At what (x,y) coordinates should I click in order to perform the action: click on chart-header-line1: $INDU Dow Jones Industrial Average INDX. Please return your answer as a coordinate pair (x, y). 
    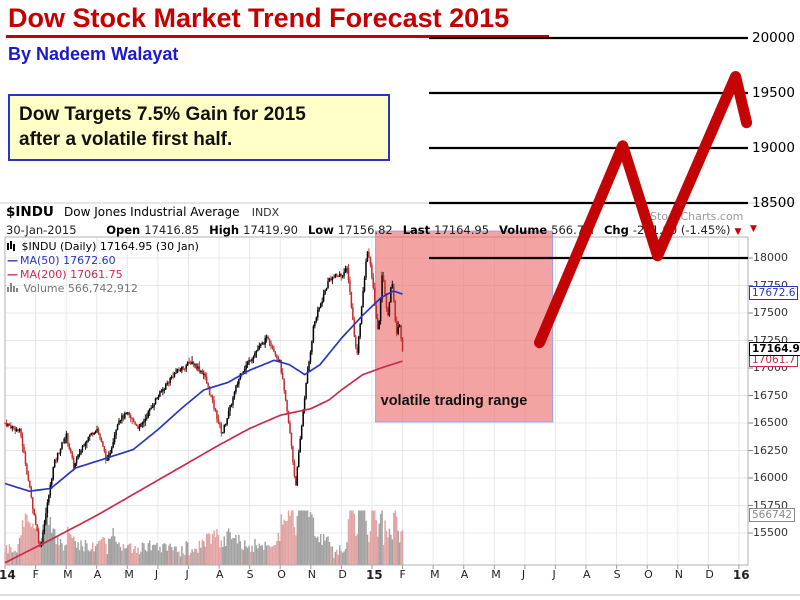
    Looking at the image, I should click on (142, 212).